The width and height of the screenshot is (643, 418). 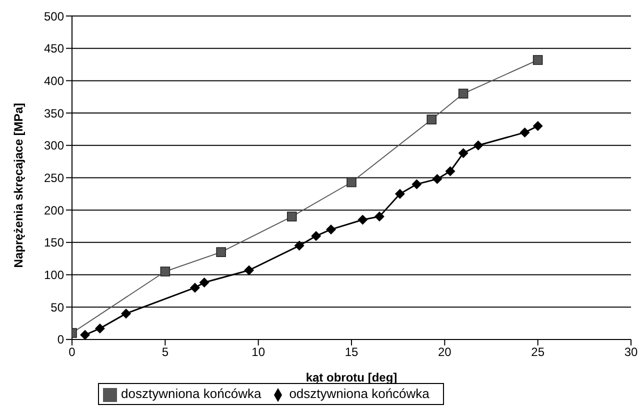 What do you see at coordinates (54, 145) in the screenshot?
I see `y-tick-label: 300` at bounding box center [54, 145].